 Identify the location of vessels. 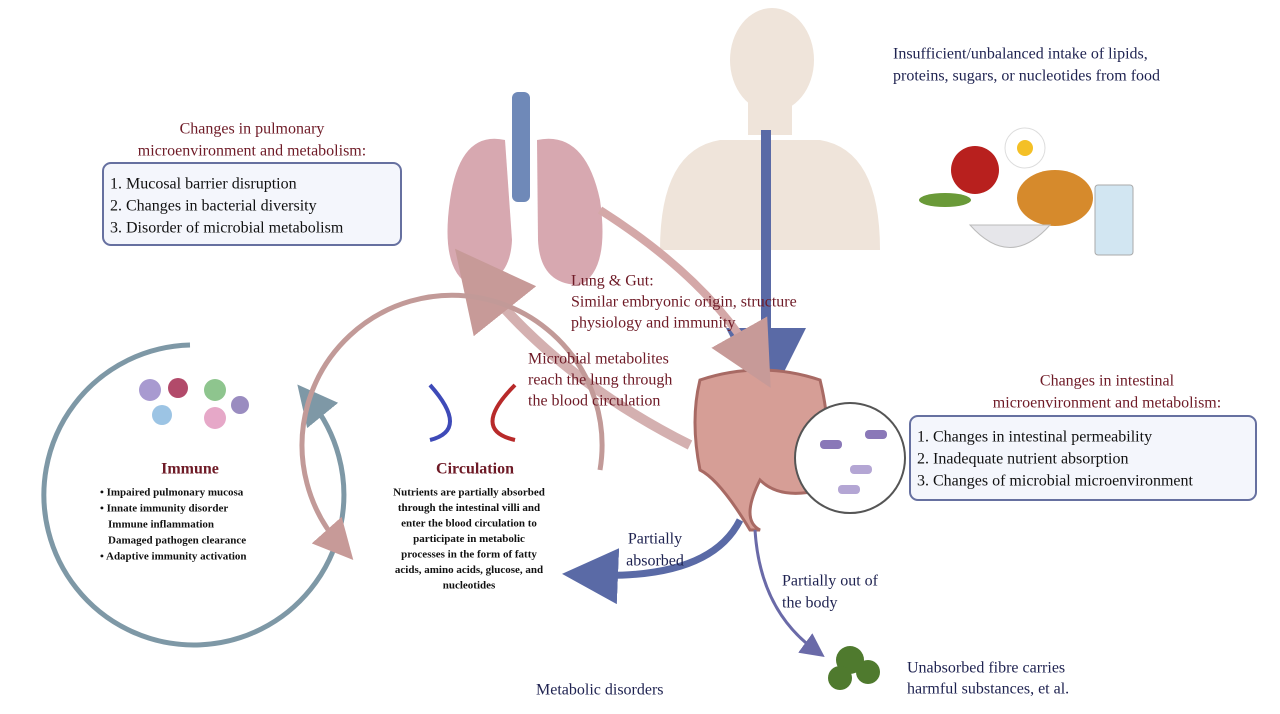
(472, 412).